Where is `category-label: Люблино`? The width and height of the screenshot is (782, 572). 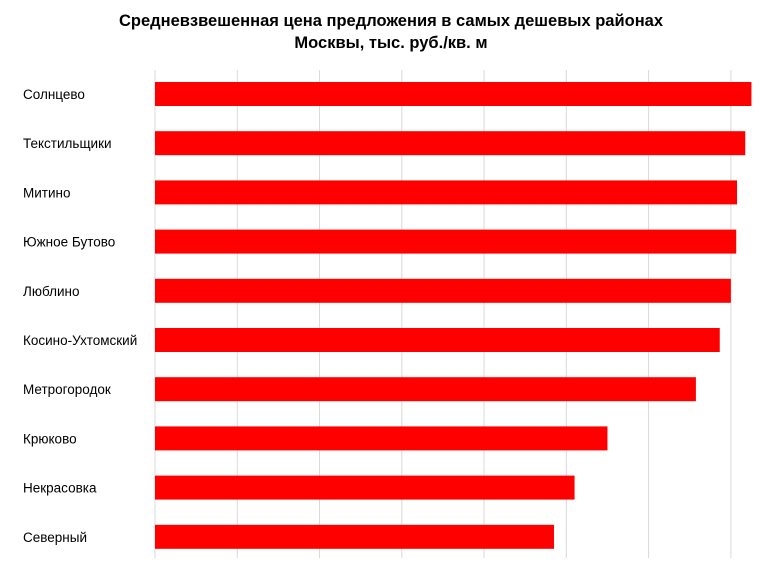
category-label: Люблино is located at coordinates (51, 291).